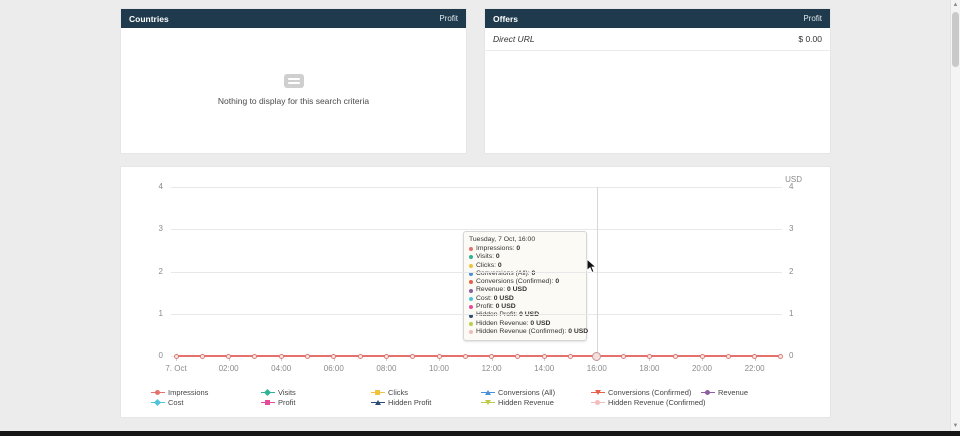 The height and width of the screenshot is (436, 960). What do you see at coordinates (160, 313) in the screenshot?
I see `y-axis-label-left: 1` at bounding box center [160, 313].